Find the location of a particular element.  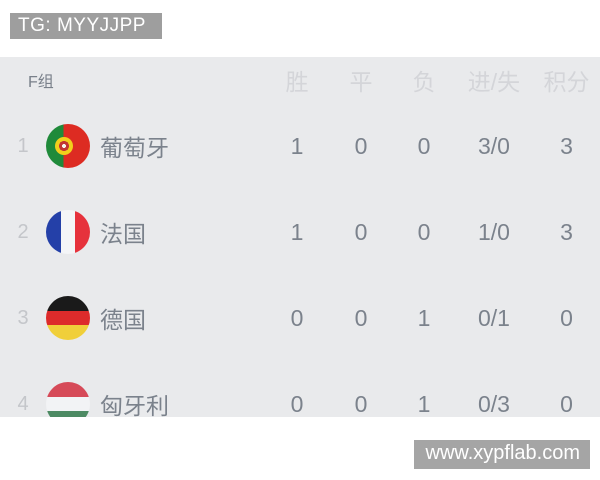

team-name: 匈牙利 is located at coordinates (134, 405).